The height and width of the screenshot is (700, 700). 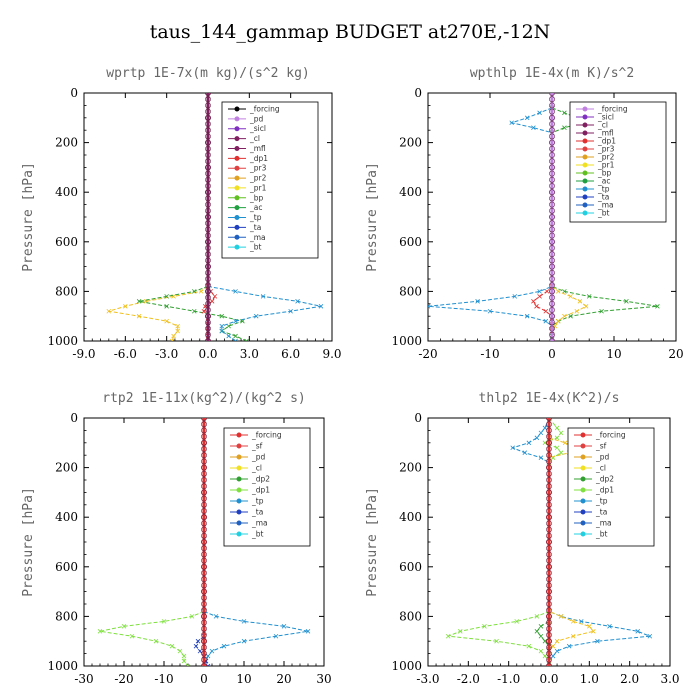 What do you see at coordinates (66, 468) in the screenshot?
I see `y-tick-label: 200` at bounding box center [66, 468].